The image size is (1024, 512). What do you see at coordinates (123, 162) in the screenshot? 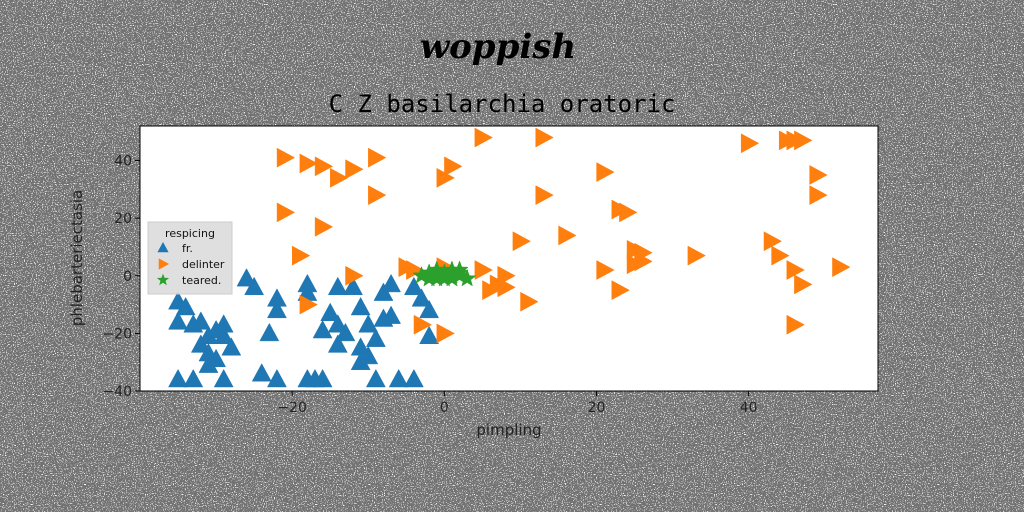
I see `y-tick-label: 40` at bounding box center [123, 162].